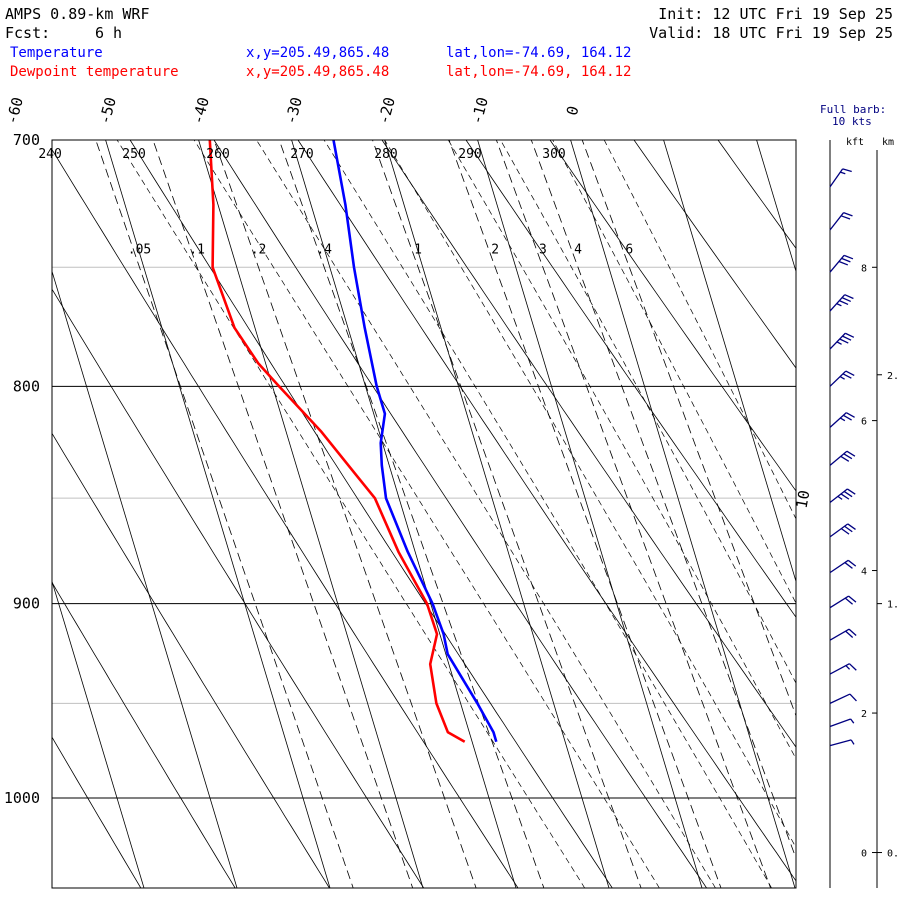 This screenshot has width=900, height=904. What do you see at coordinates (893, 605) in the screenshot?
I see `km-tick-label: 1.` at bounding box center [893, 605].